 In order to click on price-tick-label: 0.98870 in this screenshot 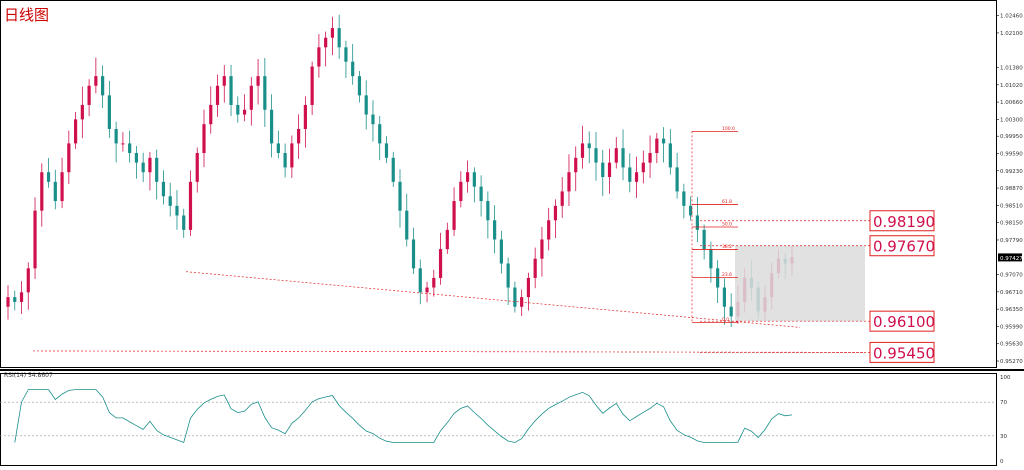, I will do `click(1011, 189)`.